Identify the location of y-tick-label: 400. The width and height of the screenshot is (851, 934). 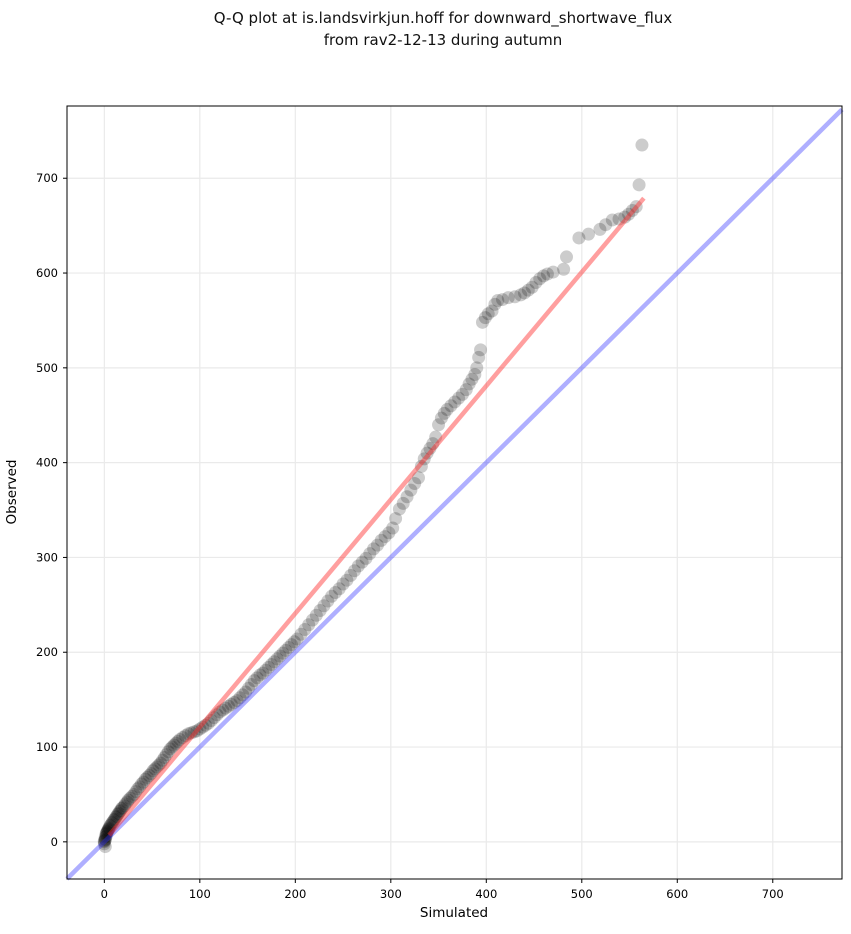
(47, 463).